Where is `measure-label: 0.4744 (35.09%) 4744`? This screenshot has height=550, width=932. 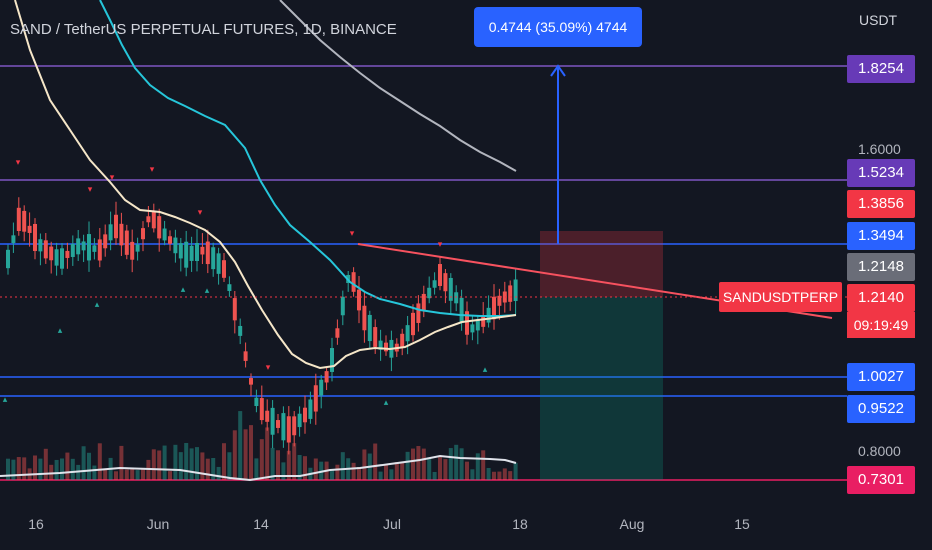
measure-label: 0.4744 (35.09%) 4744 is located at coordinates (558, 27).